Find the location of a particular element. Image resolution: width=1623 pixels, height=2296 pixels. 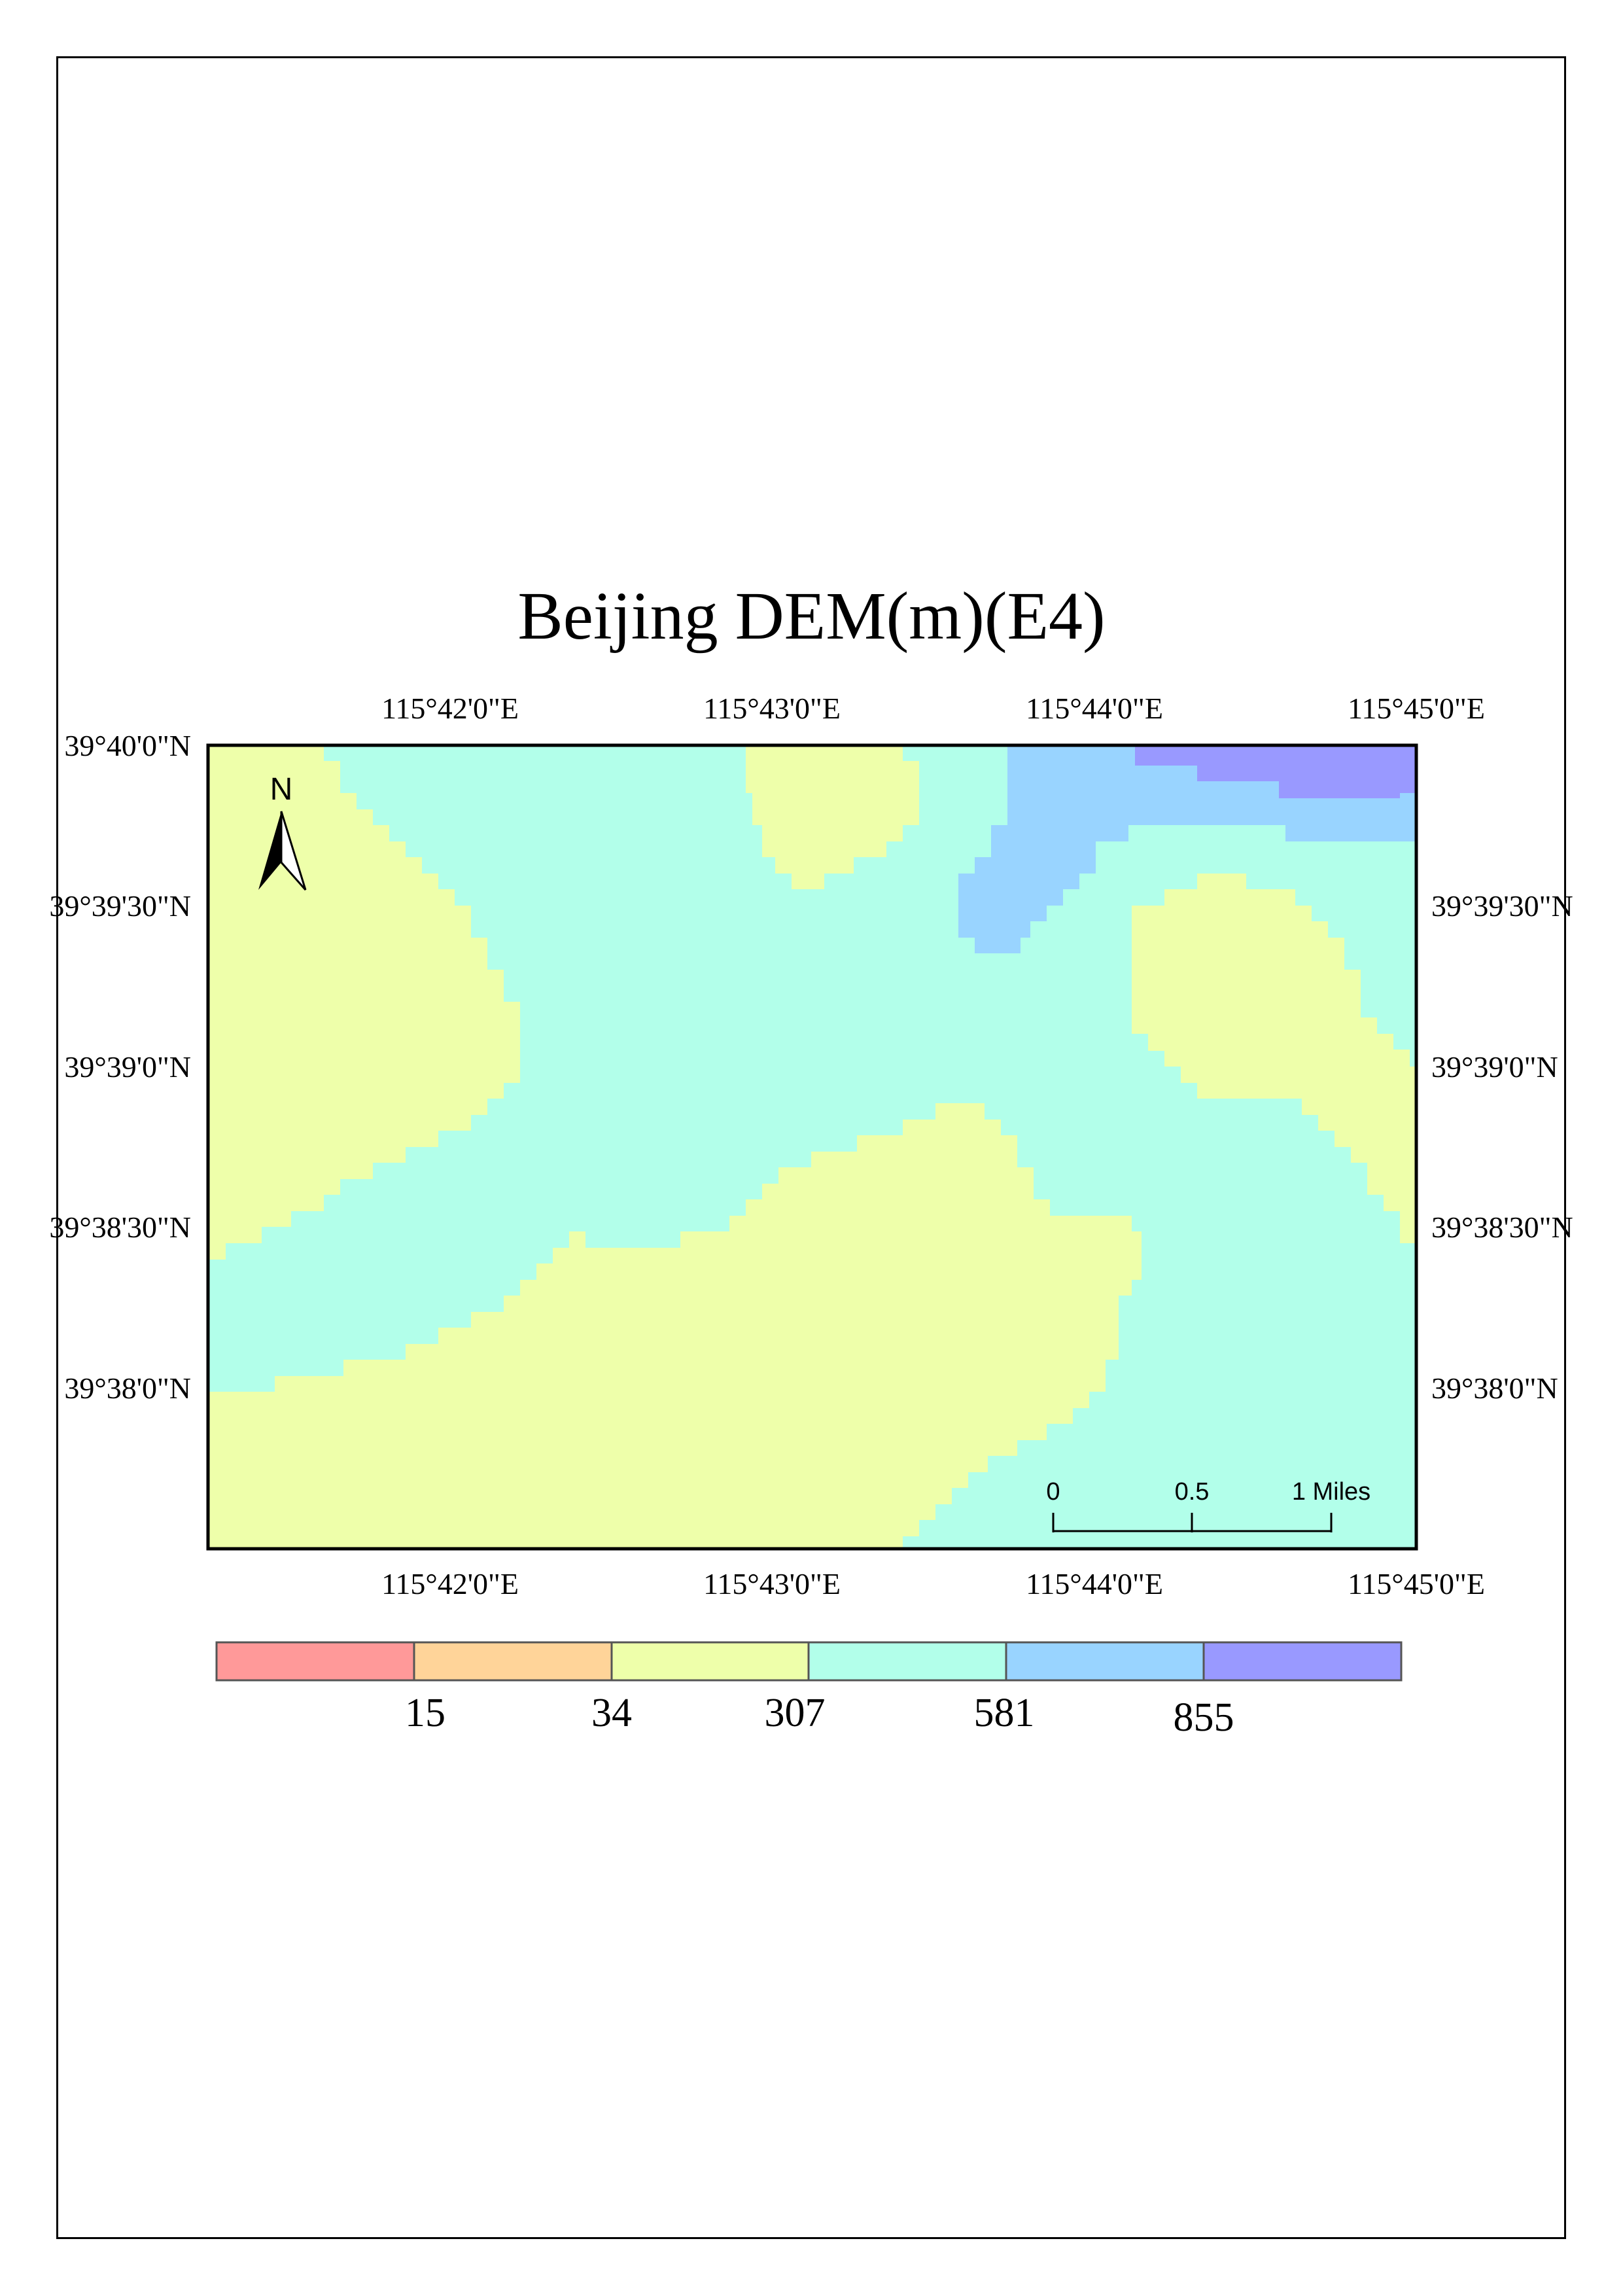

zone-34-307-west is located at coordinates (364, 1002).